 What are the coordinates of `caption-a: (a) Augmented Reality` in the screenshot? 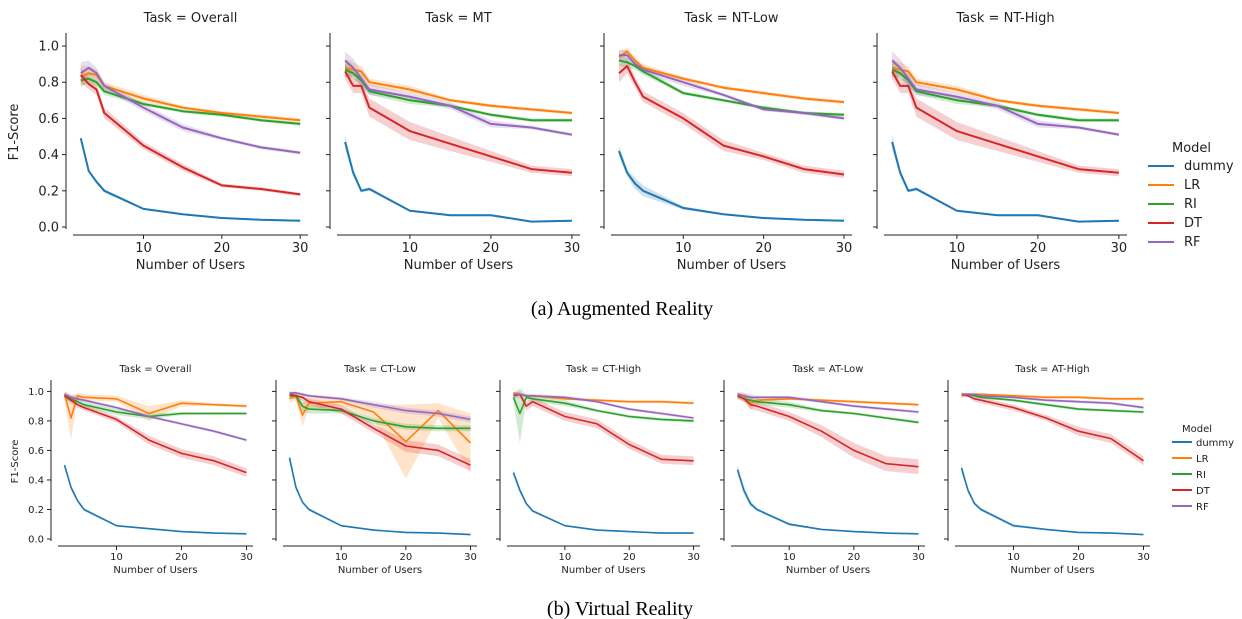 It's located at (622, 309).